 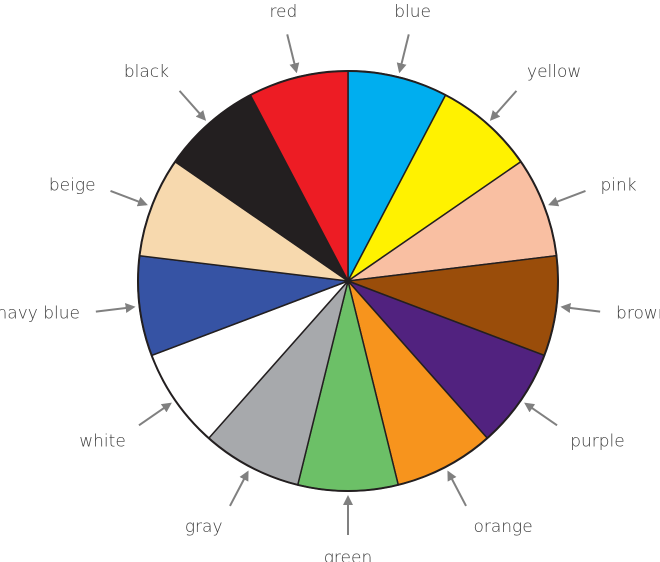 What do you see at coordinates (293, 54) in the screenshot?
I see `arrow-red` at bounding box center [293, 54].